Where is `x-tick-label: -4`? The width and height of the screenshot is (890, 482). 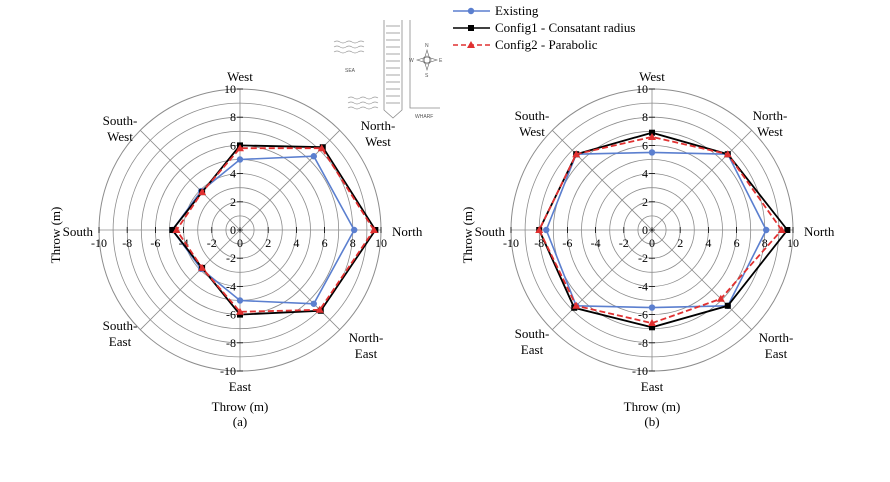
x-tick-label: -4 is located at coordinates (596, 243).